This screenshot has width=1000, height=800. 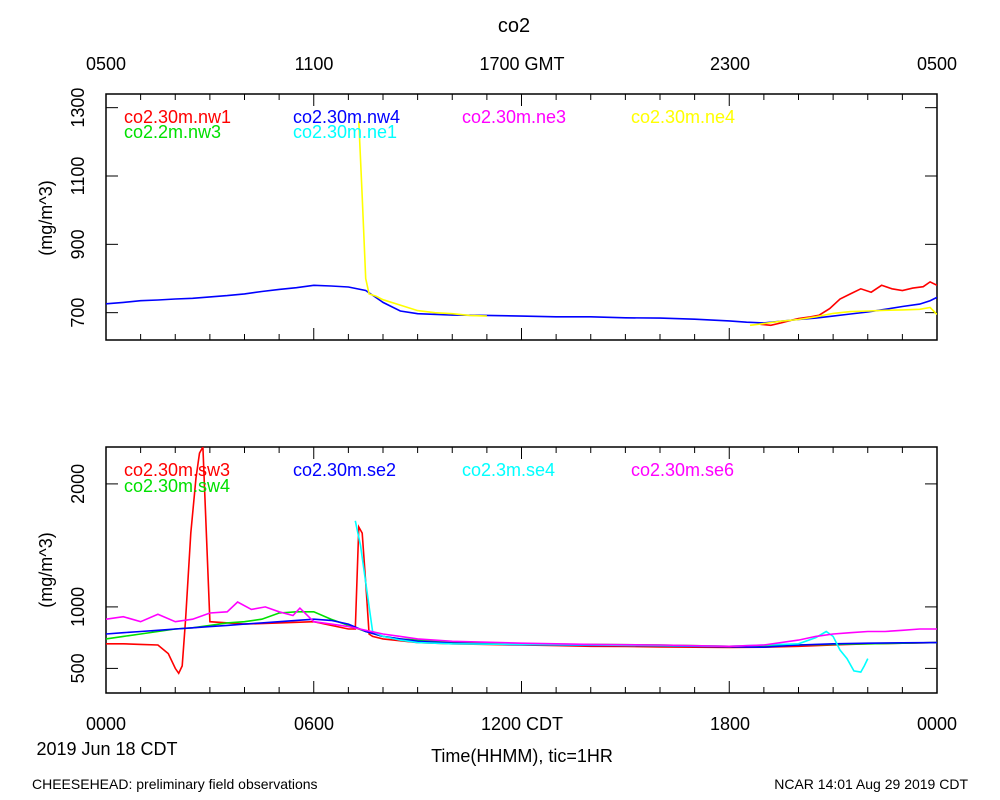 What do you see at coordinates (172, 132) in the screenshot?
I see `legend-co2-2m-nw3: co2.2m.nw3` at bounding box center [172, 132].